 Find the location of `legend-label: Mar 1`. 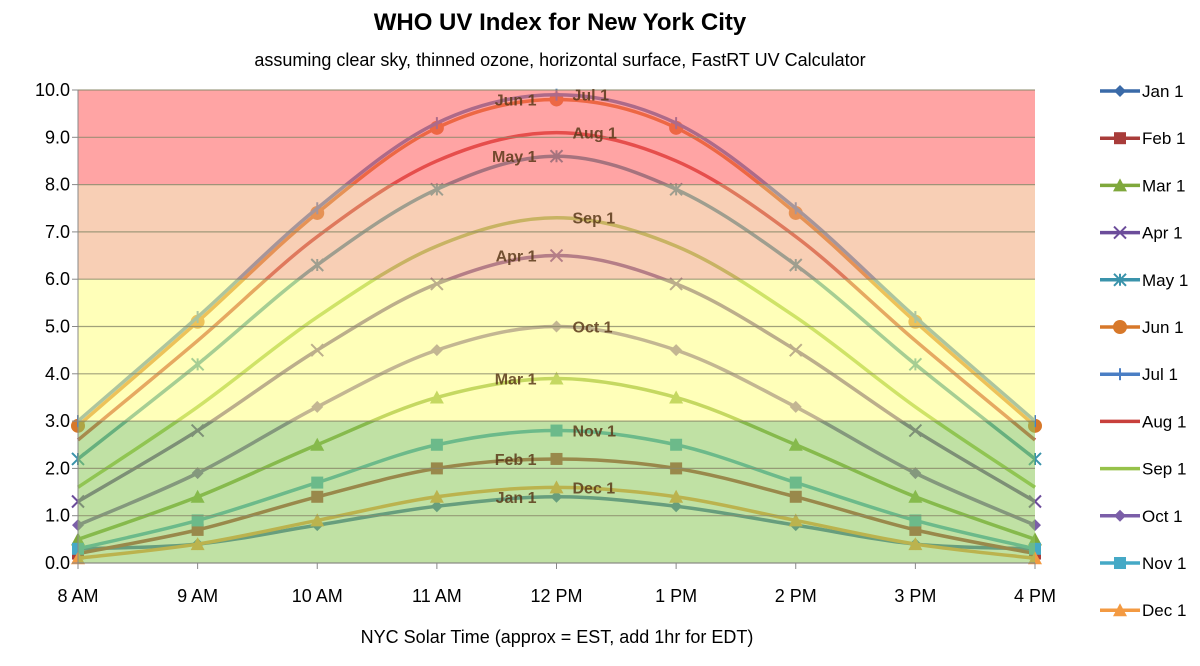

legend-label: Mar 1 is located at coordinates (1163, 185).